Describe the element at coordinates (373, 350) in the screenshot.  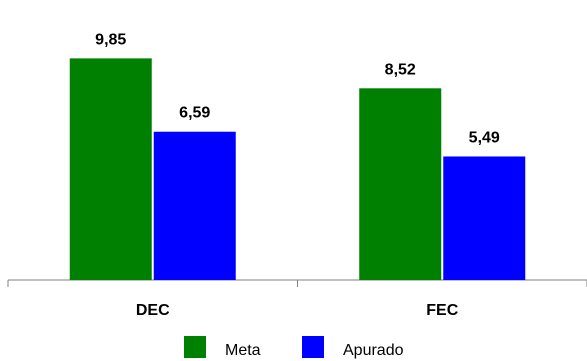
I see `legend-label: Apurado` at that location.